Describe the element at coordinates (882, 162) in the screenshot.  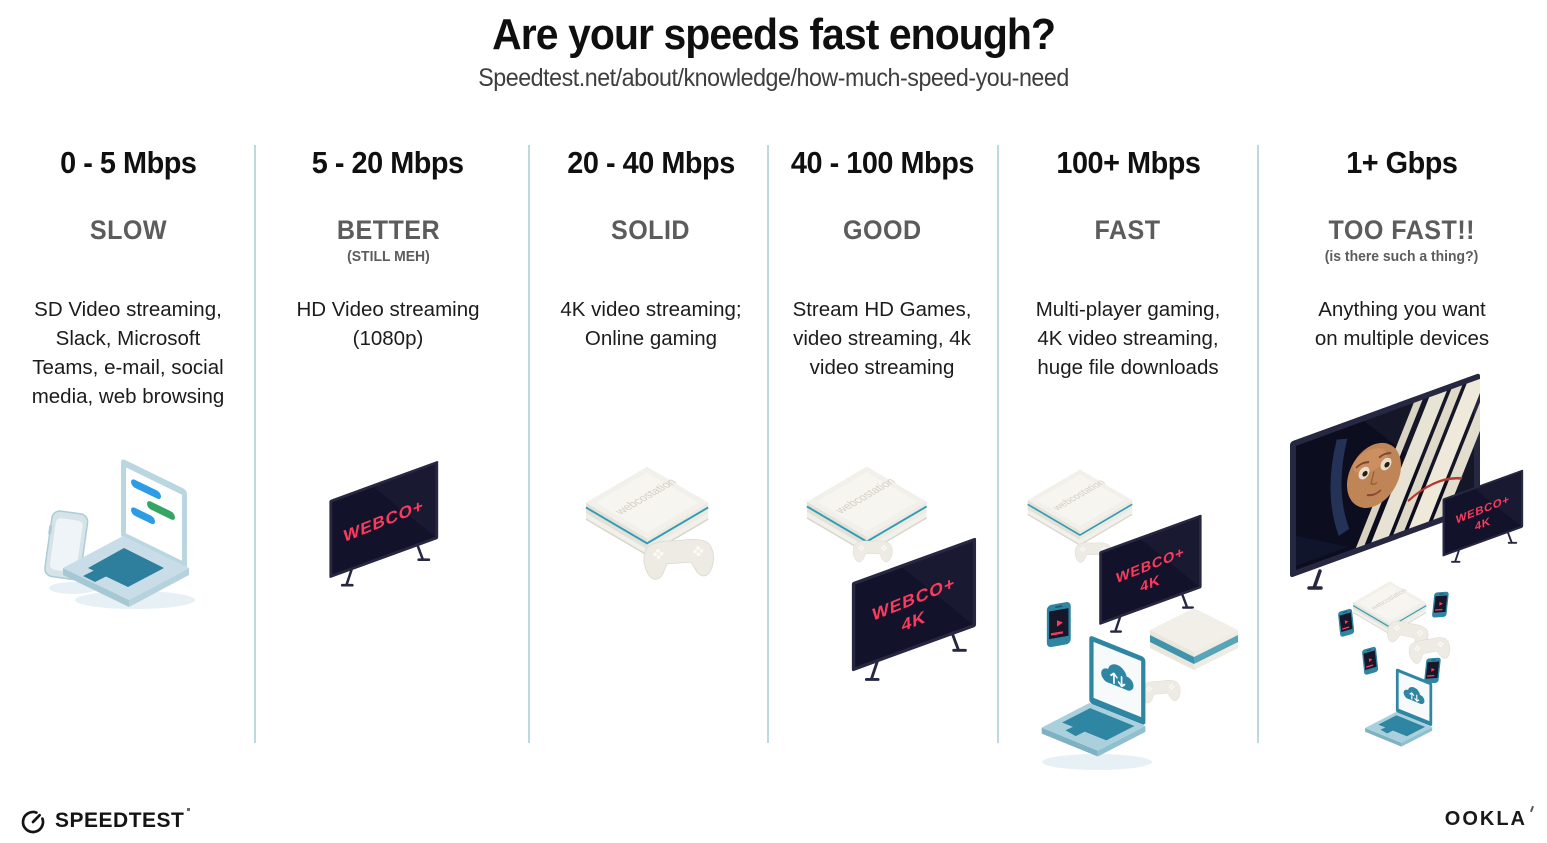
I see `speed-range-label: 40 - 100 Mbps` at that location.